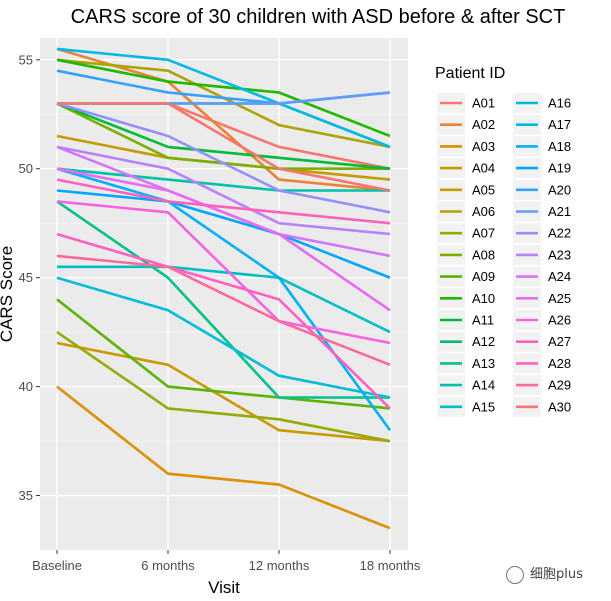 The width and height of the screenshot is (611, 601). I want to click on watermark-text: 细胞plus, so click(556, 574).